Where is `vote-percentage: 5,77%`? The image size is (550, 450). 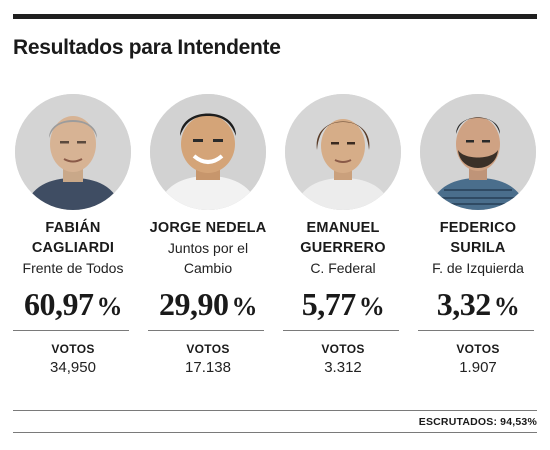
vote-percentage: 5,77% is located at coordinates (343, 304).